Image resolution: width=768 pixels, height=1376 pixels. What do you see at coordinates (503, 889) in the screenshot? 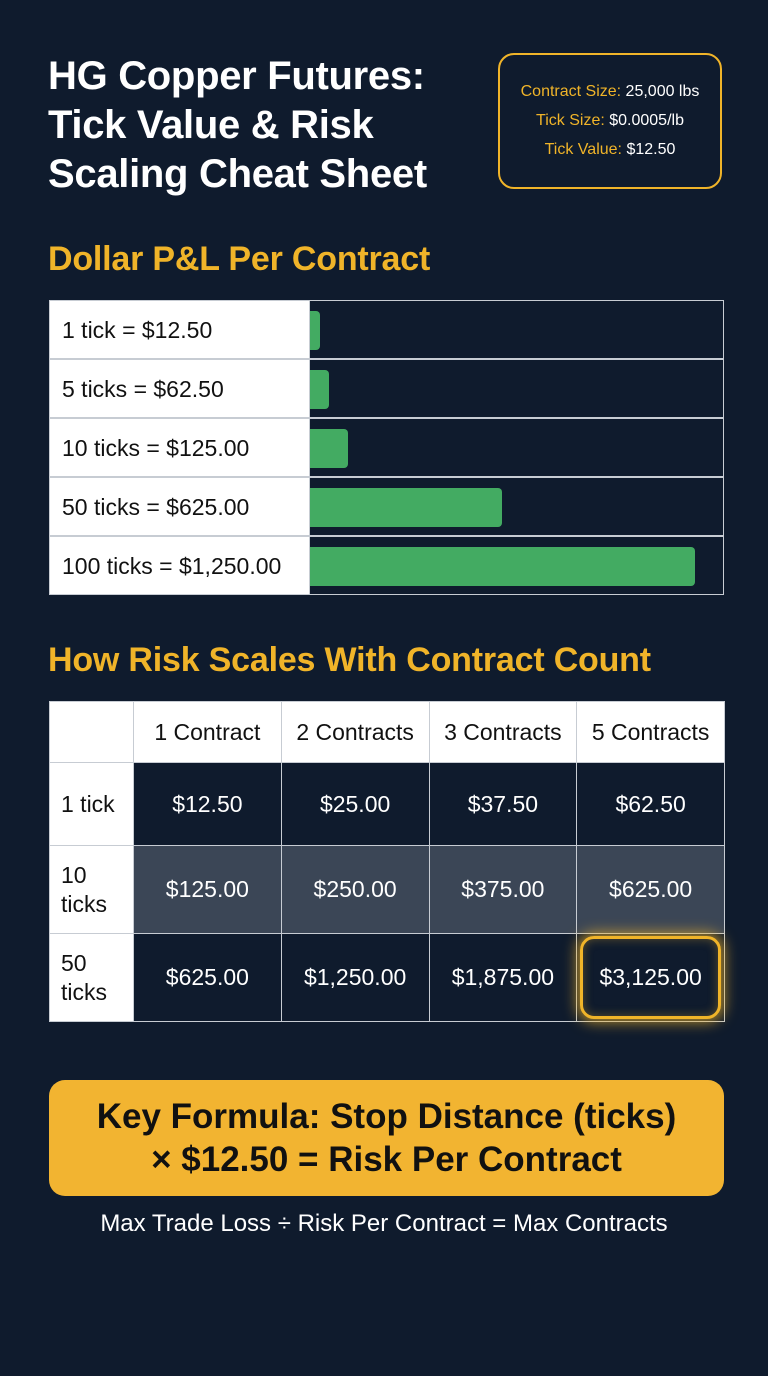
I see `table-cell: $375.00` at bounding box center [503, 889].